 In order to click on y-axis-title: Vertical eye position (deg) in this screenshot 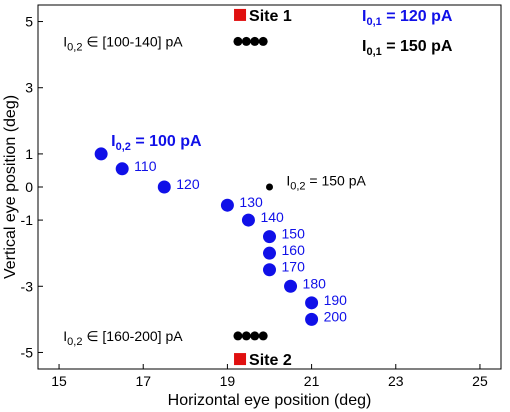, I will do `click(10, 187)`.